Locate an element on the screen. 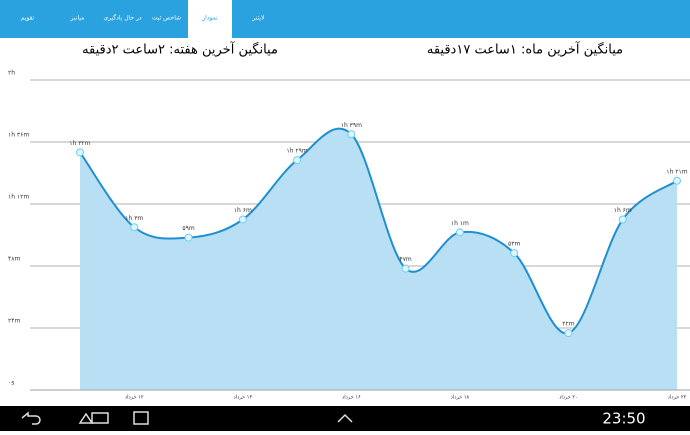 The image size is (690, 435). tab: لایتنر is located at coordinates (257, 18).